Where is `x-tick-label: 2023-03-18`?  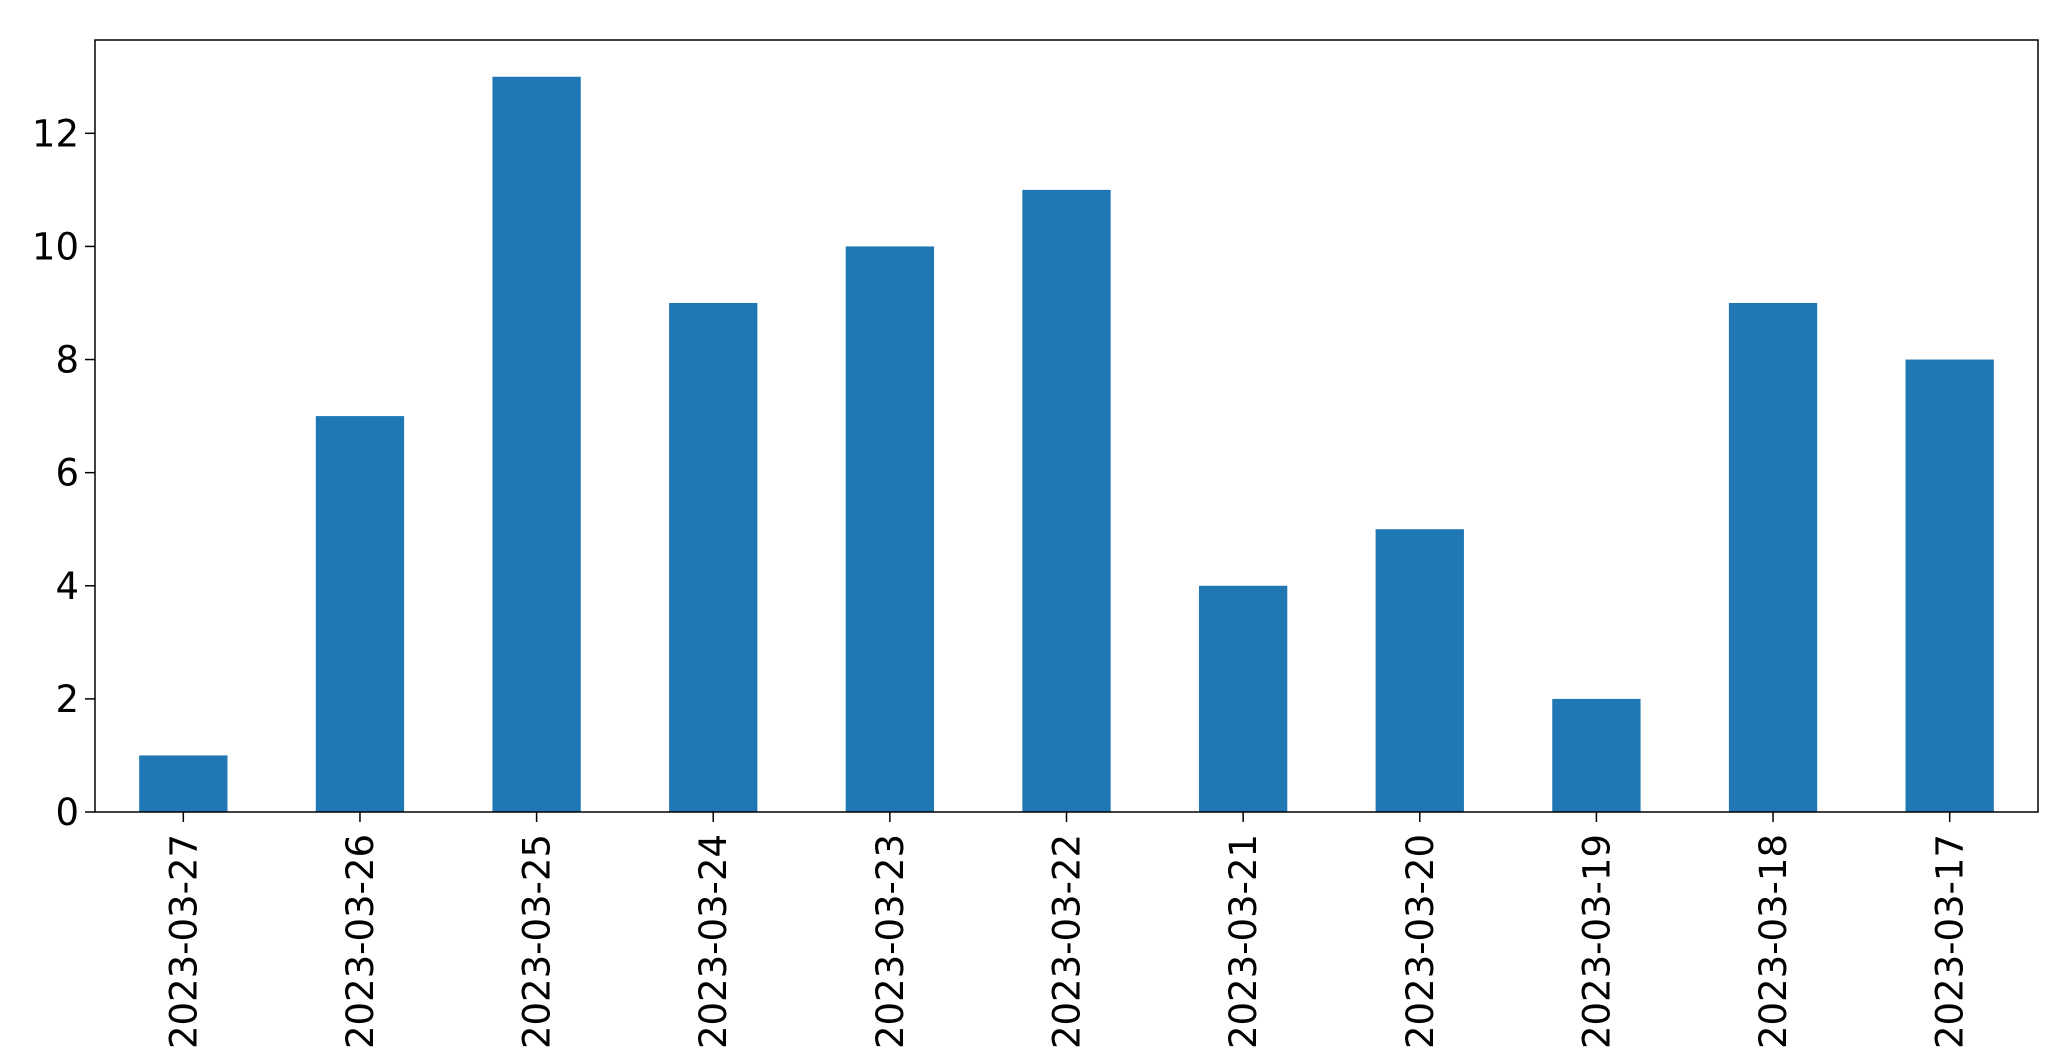 x-tick-label: 2023-03-18 is located at coordinates (1773, 941).